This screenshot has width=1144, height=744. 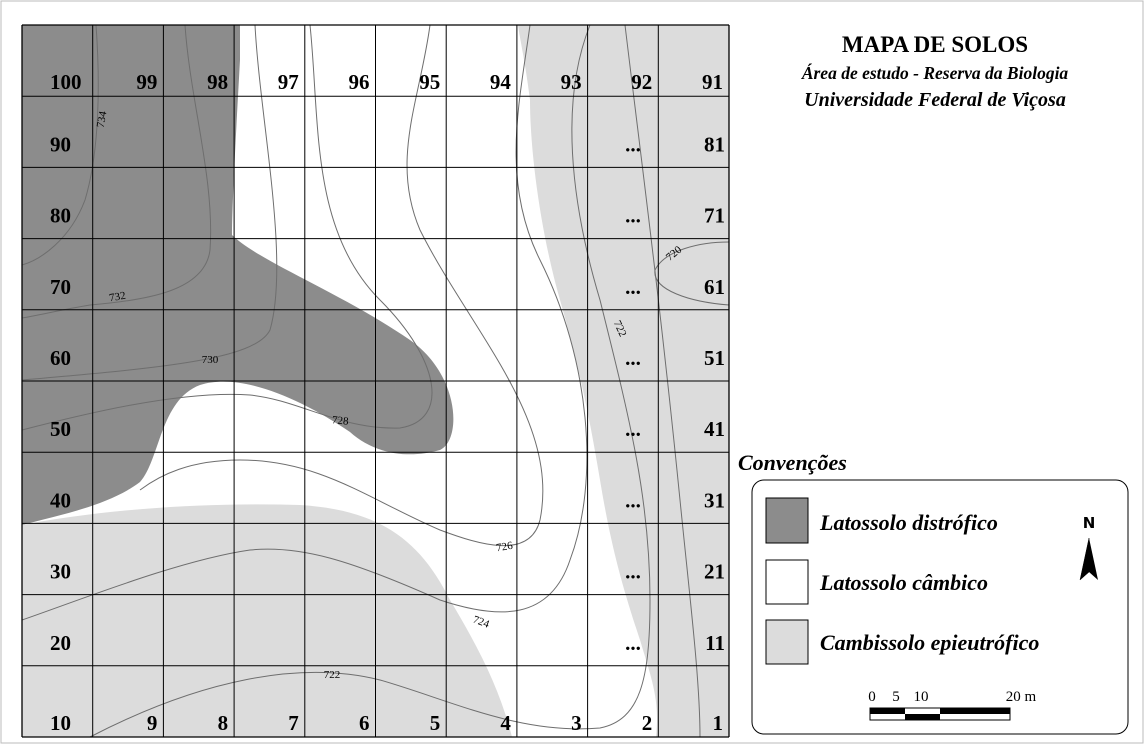 I want to click on cell-label: 80, so click(x=60, y=216).